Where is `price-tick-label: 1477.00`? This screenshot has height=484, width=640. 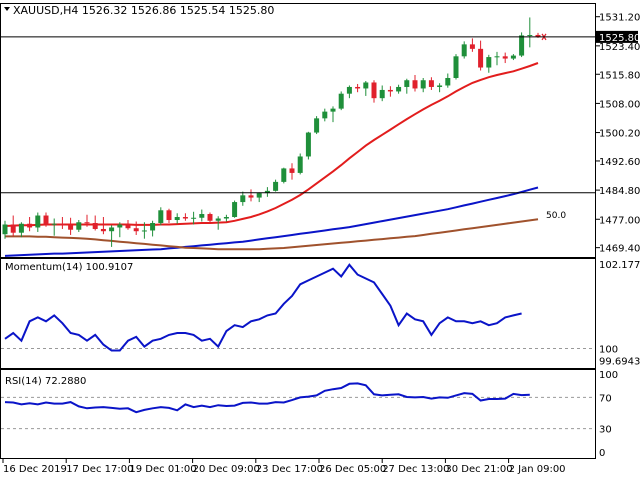
price-tick-label: 1477.00 is located at coordinates (619, 220).